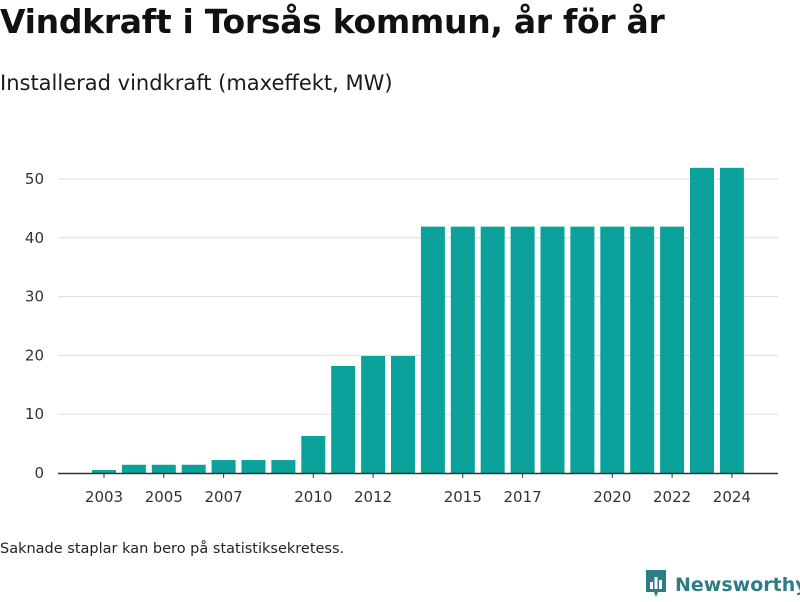 Image resolution: width=800 pixels, height=602 pixels. Describe the element at coordinates (133, 468) in the screenshot. I see `bar-2004` at that location.